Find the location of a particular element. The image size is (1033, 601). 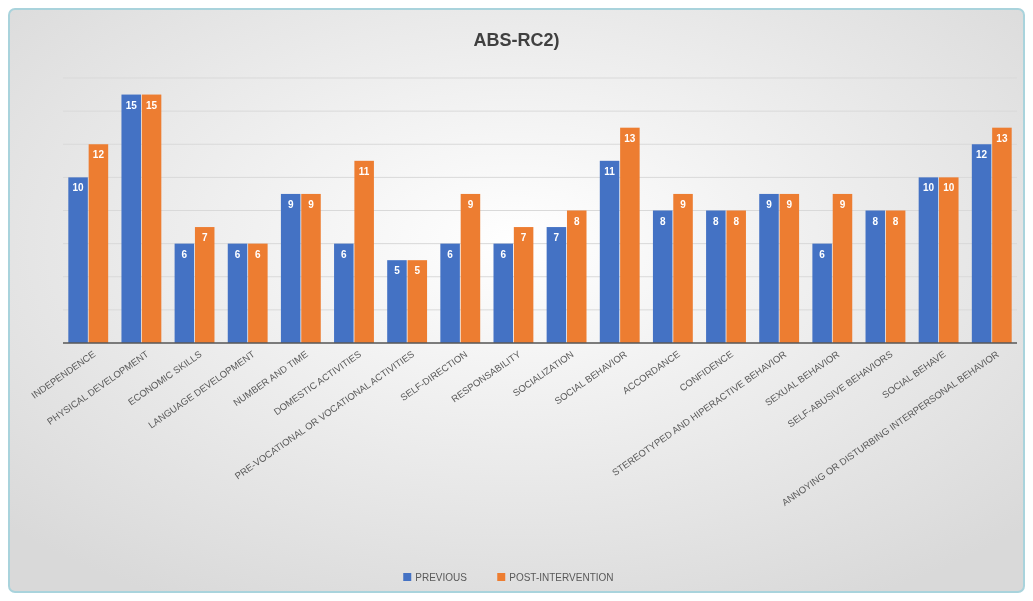

legend-label: POST-INTERVENTION is located at coordinates (561, 577).